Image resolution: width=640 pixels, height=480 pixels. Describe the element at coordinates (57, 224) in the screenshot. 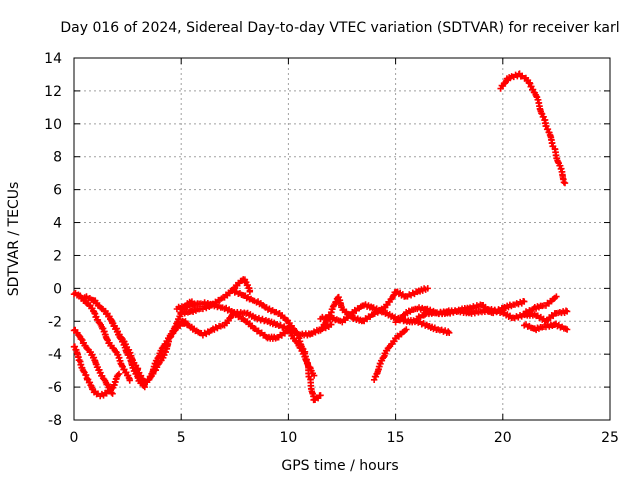

I see `y-tick-label: 4` at that location.